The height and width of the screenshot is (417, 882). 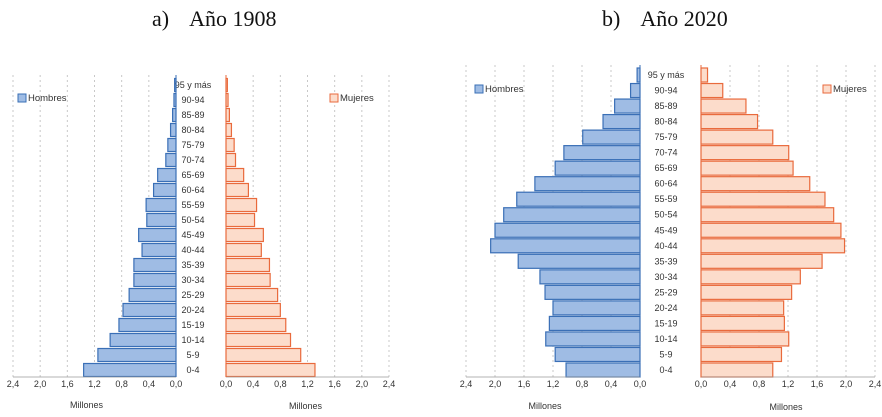 I want to click on x-tick-label-right: 0,8, so click(x=280, y=384).